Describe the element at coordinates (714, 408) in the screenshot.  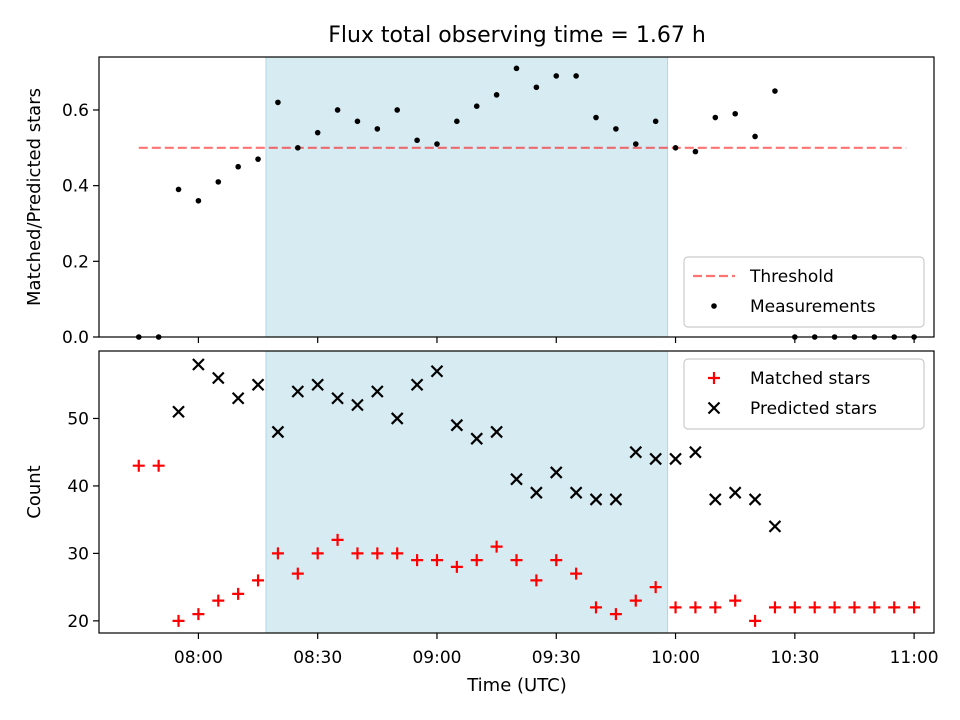
I see `legend-x-marker` at that location.